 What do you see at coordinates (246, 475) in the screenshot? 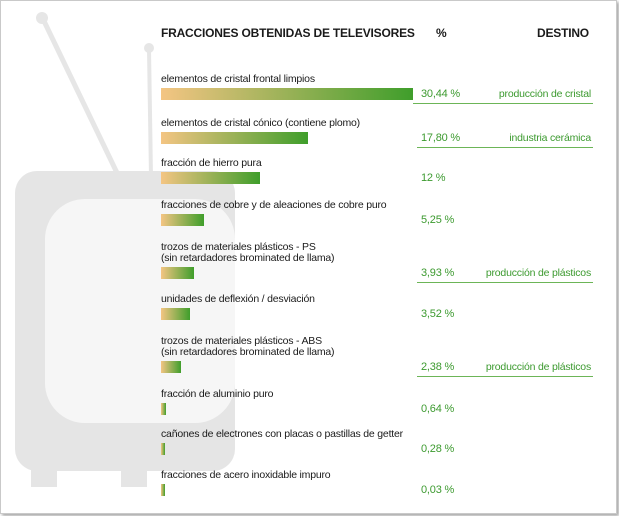
I see `category-label: fracciones de acero inoxidable impuro` at bounding box center [246, 475].